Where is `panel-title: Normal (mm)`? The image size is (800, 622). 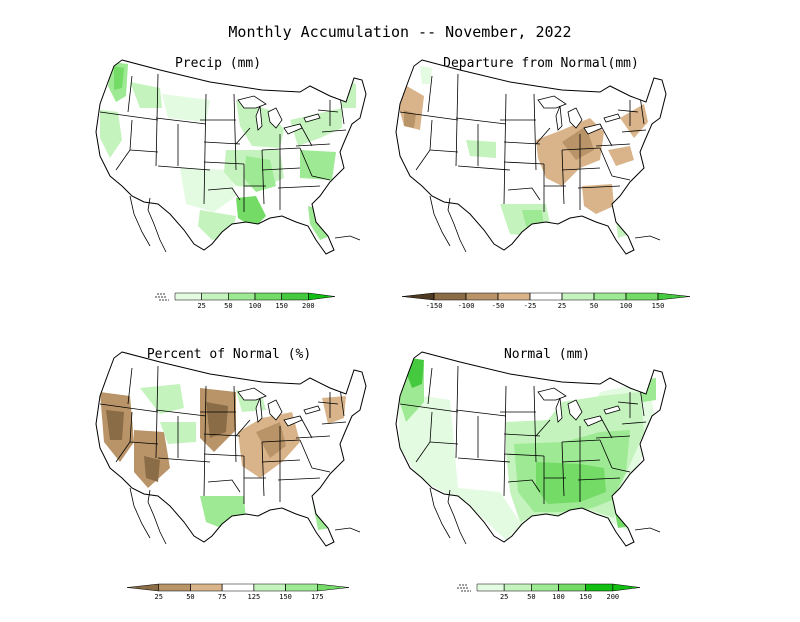 panel-title: Normal (mm) is located at coordinates (547, 354).